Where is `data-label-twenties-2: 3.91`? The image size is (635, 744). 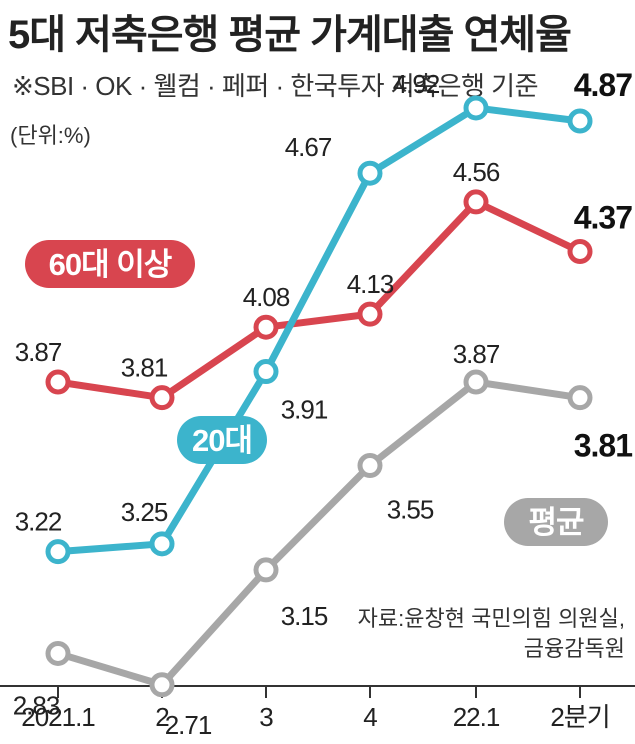 data-label-twenties-2: 3.91 is located at coordinates (304, 410).